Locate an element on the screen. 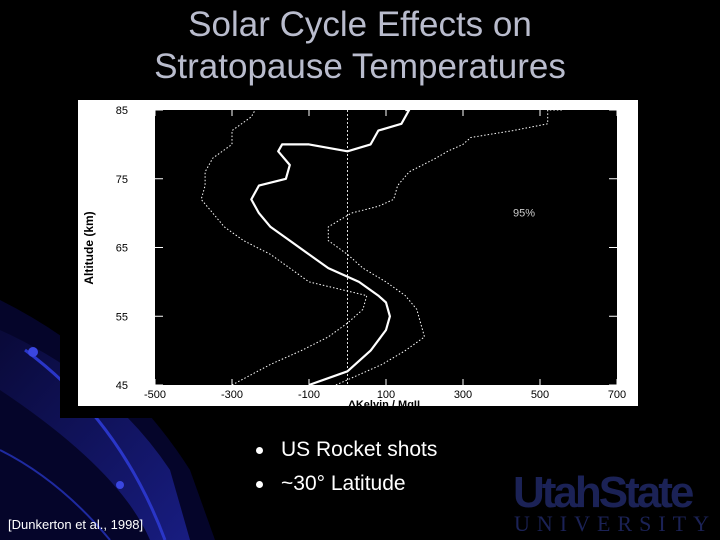 This screenshot has width=720, height=540. bullet-list: US Rocket shots ~30° Latitude is located at coordinates (346, 467).